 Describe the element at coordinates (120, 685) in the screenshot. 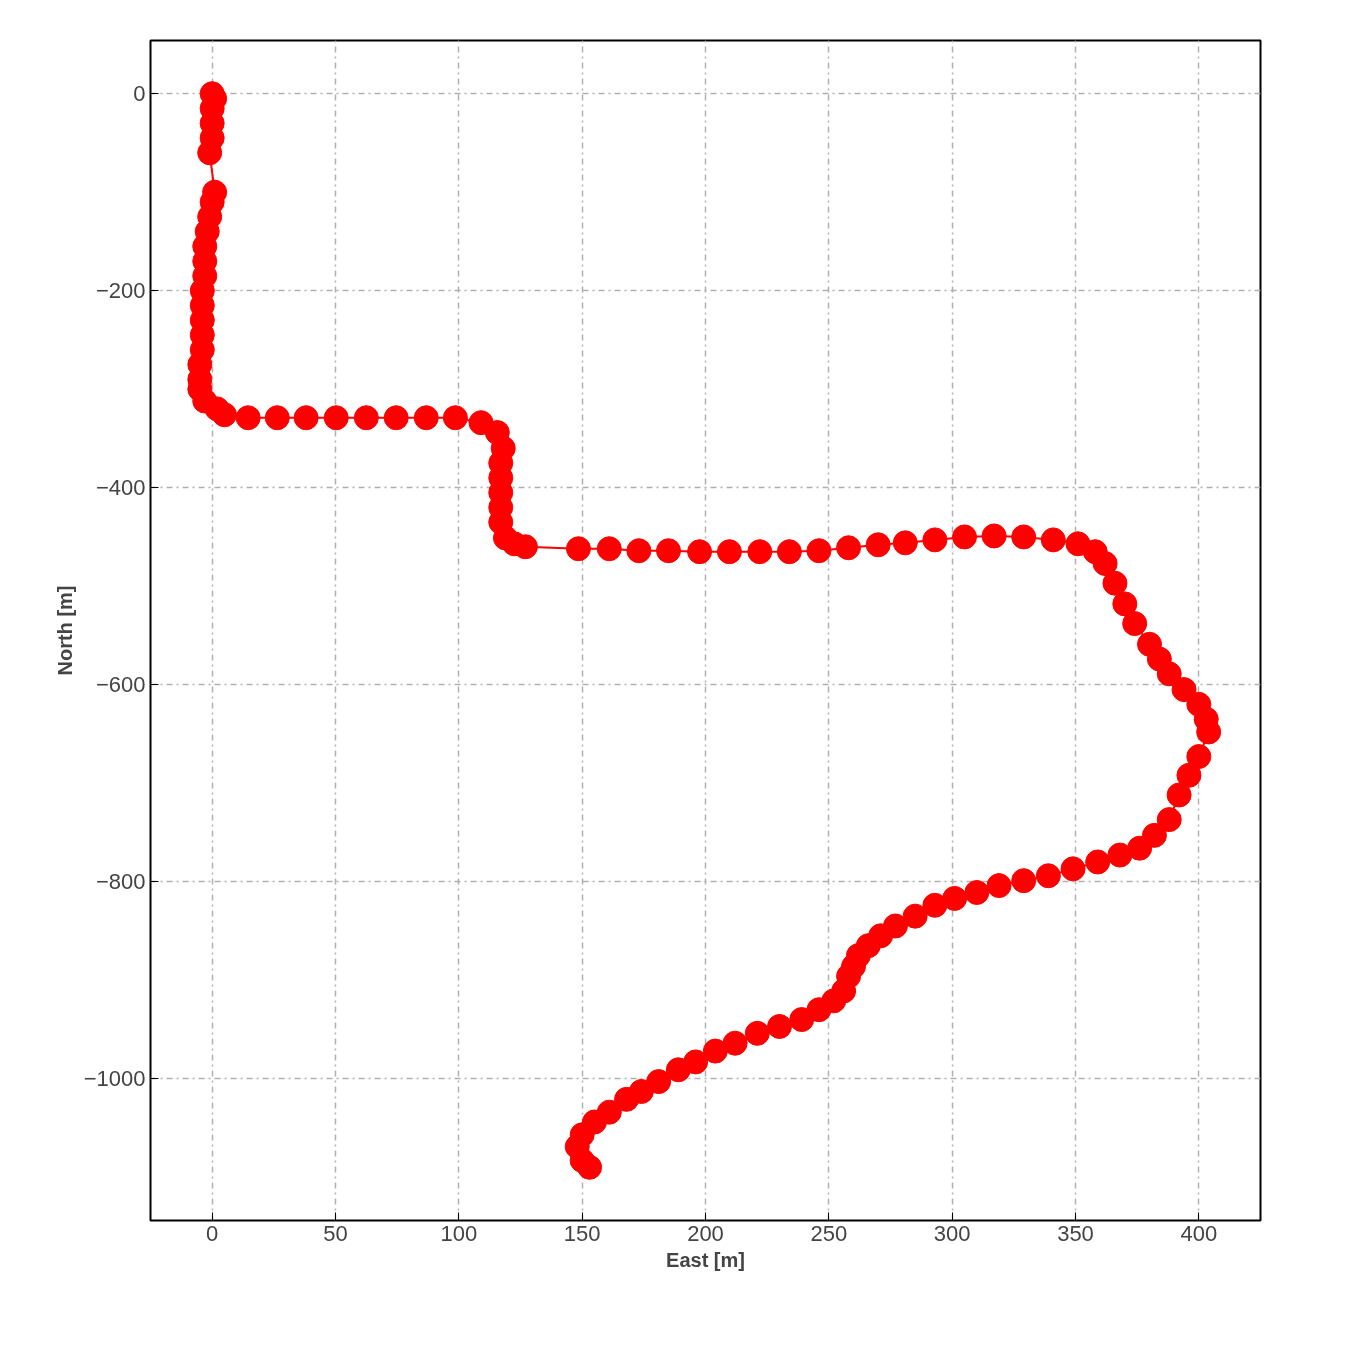

I see `y-tick-label: −600` at that location.